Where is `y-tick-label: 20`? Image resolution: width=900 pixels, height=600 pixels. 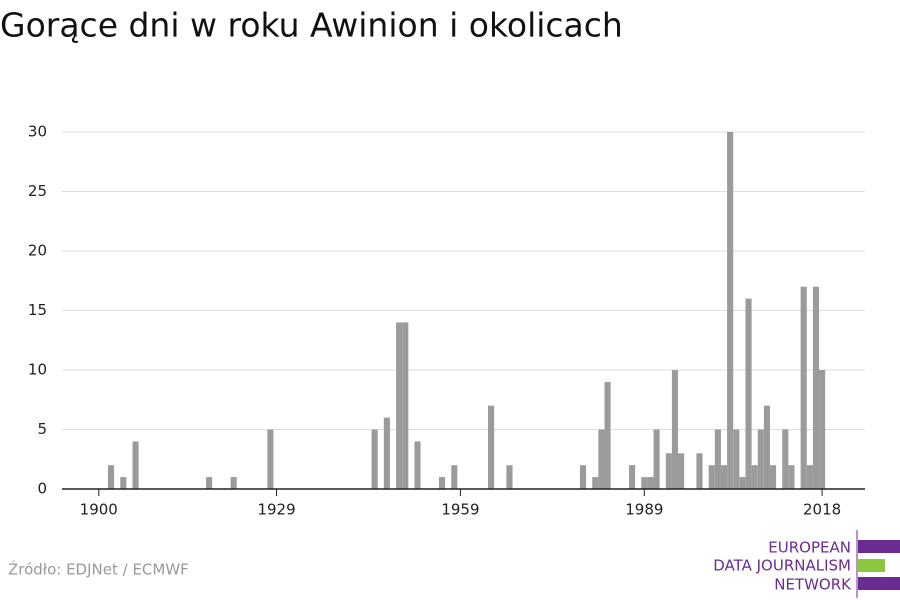 y-tick-label: 20 is located at coordinates (37, 251).